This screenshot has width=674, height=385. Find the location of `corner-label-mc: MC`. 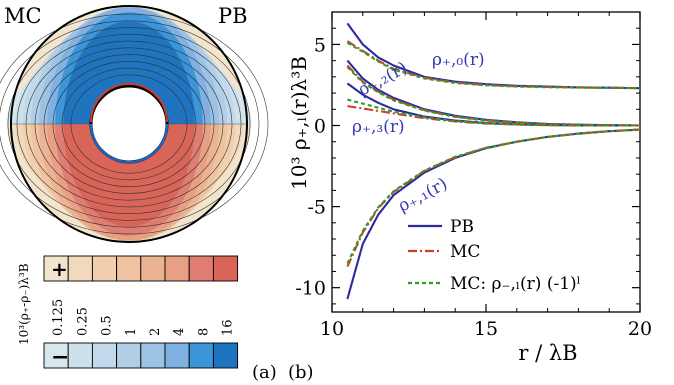

corner-label-mc: MC is located at coordinates (23, 16).